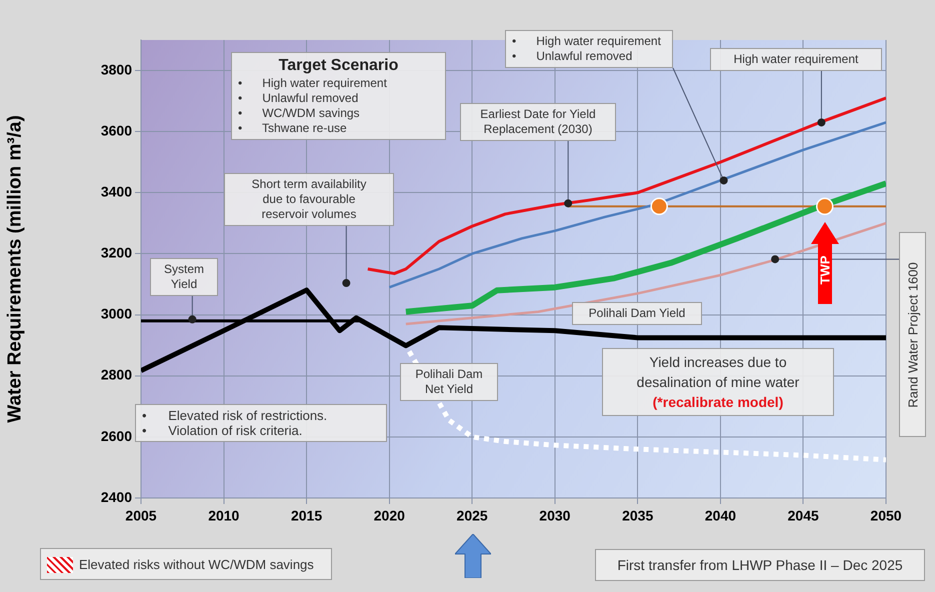 The height and width of the screenshot is (592, 935). I want to click on x-tick-label: 2020, so click(390, 515).